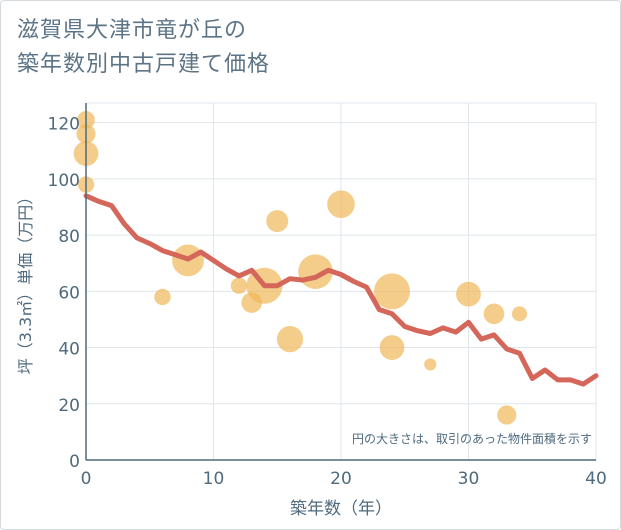 This screenshot has width=621, height=530. I want to click on x-tick-label: 10, so click(214, 479).